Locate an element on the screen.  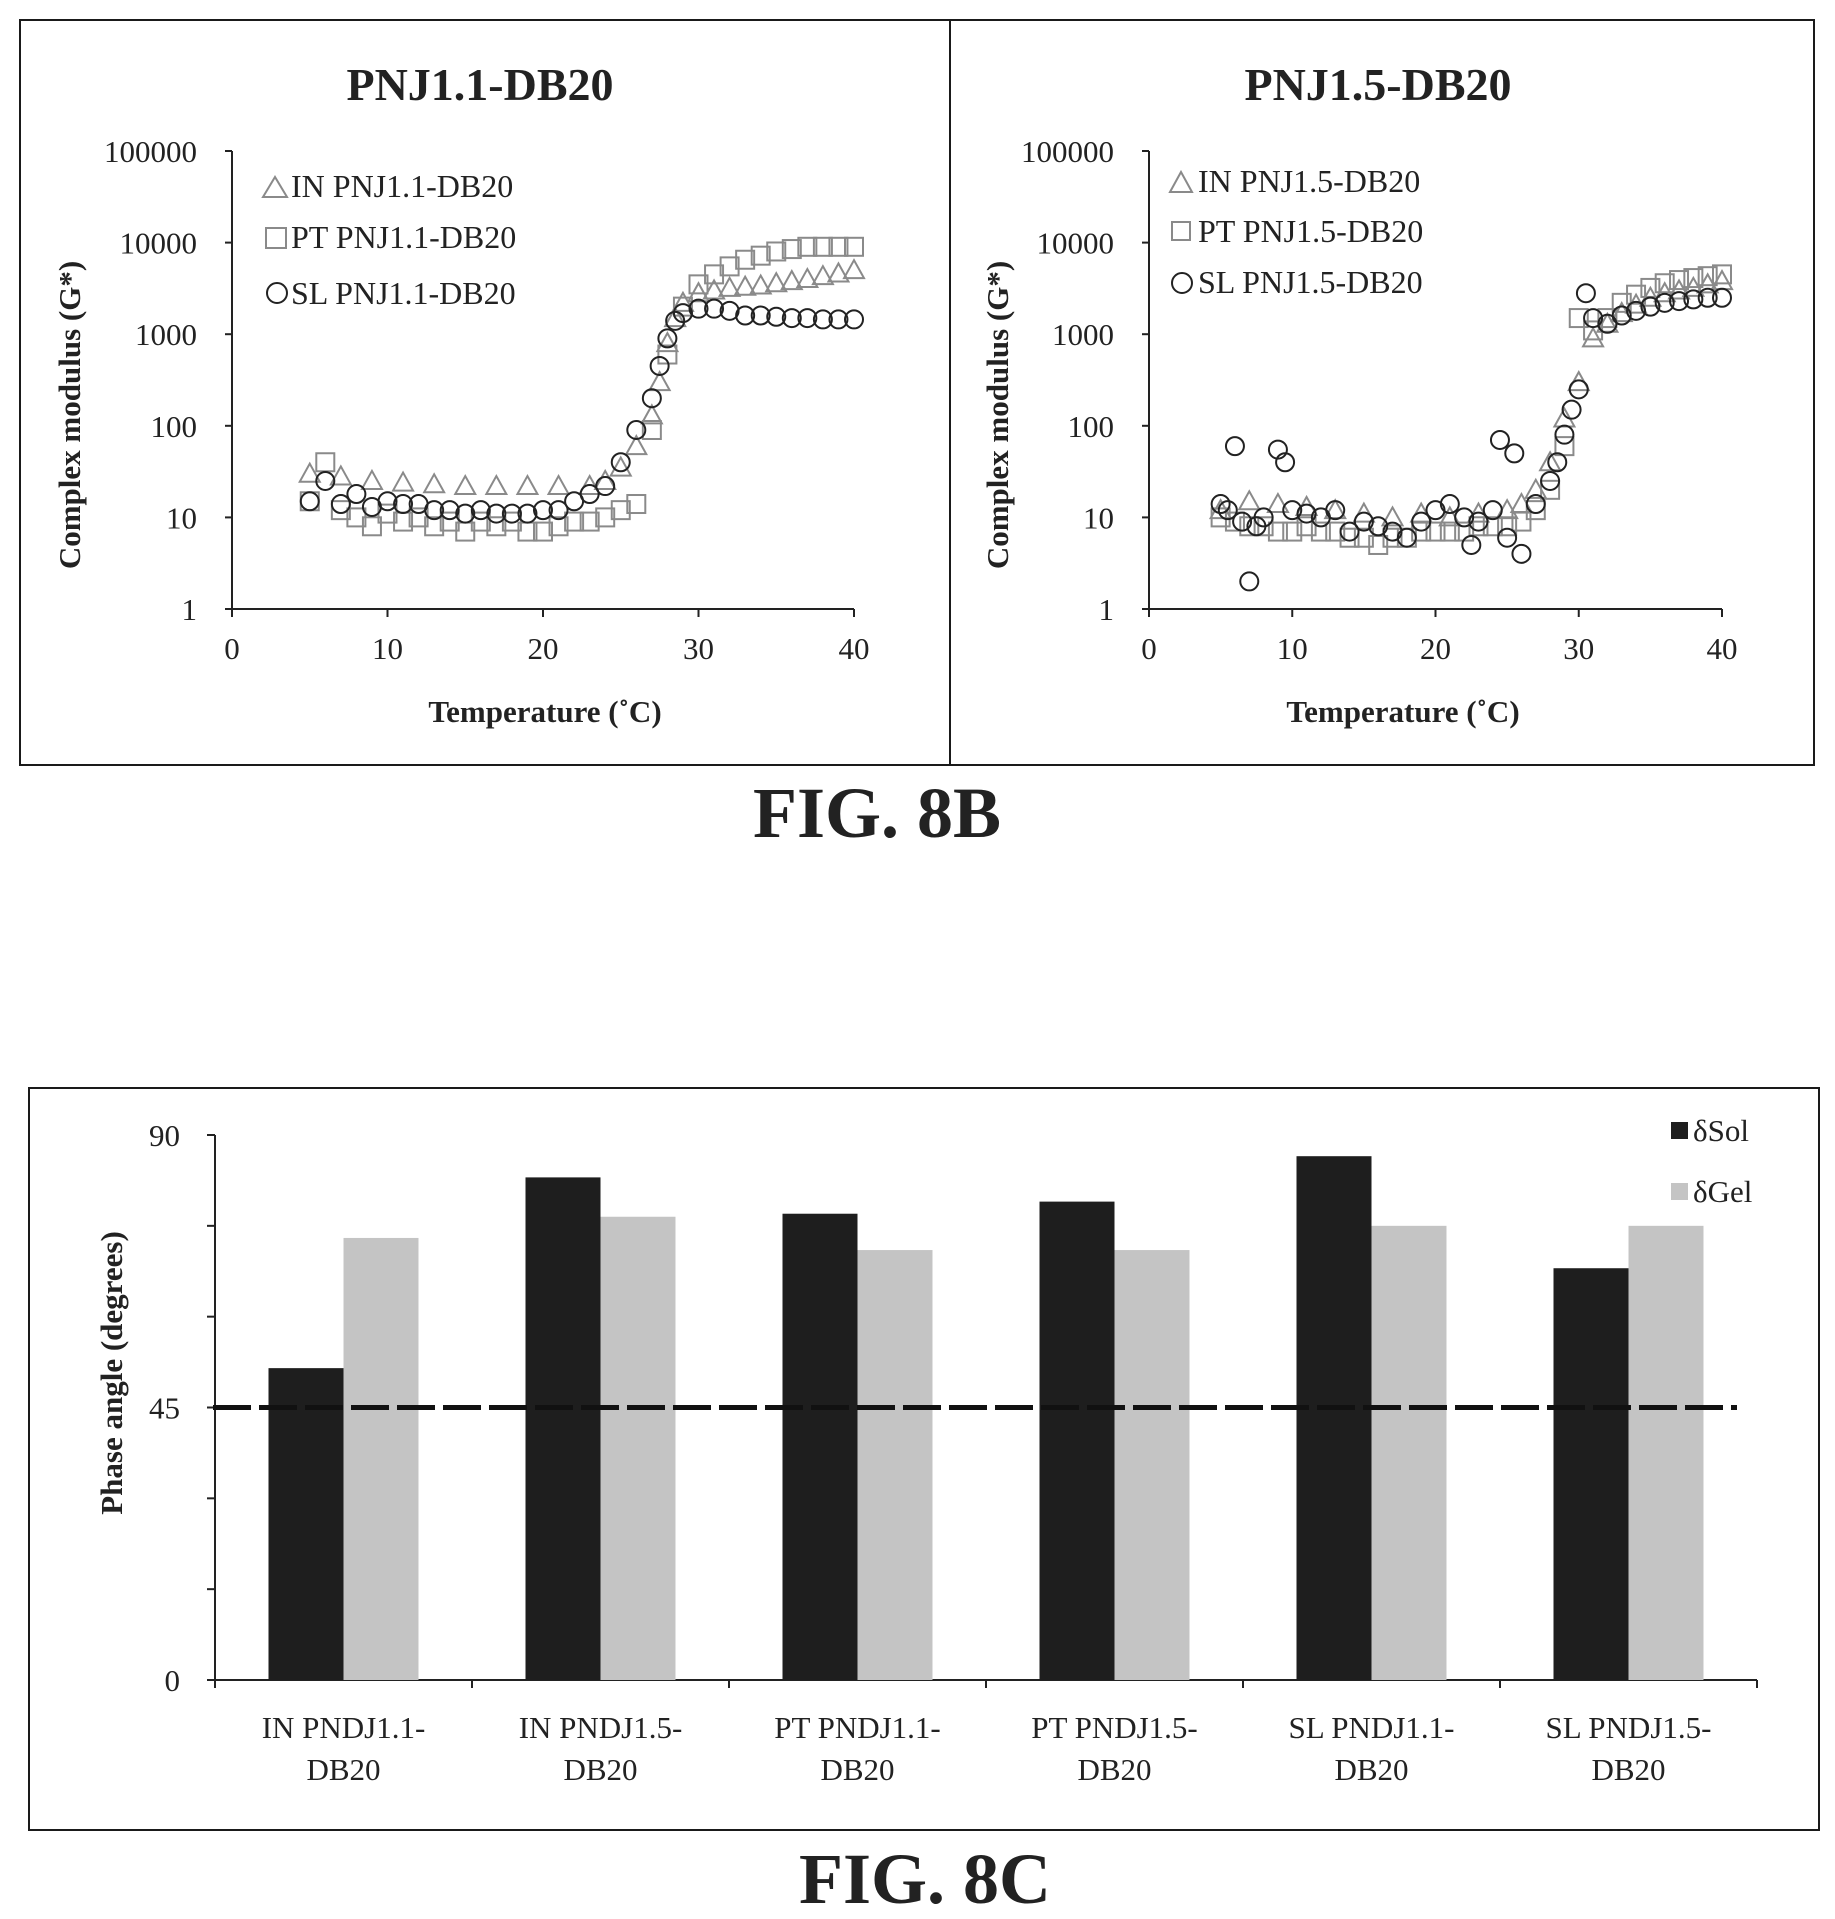
y-tick-label: 90 is located at coordinates (164, 1135).